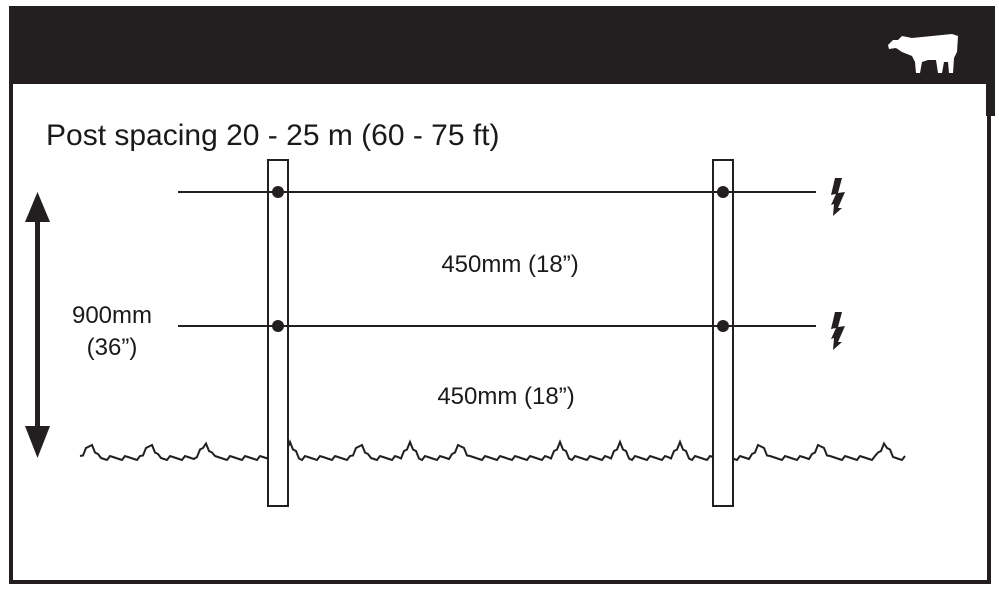 The height and width of the screenshot is (597, 999). What do you see at coordinates (37, 325) in the screenshot?
I see `height-arrow` at bounding box center [37, 325].